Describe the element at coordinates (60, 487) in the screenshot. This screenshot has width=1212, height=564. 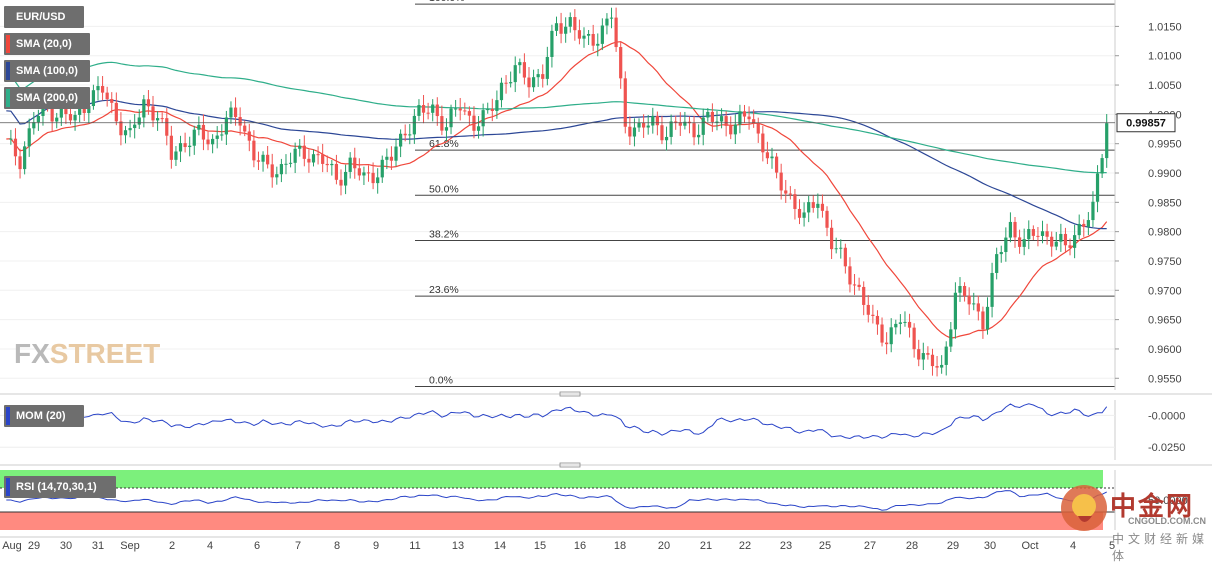
I see `legend-rsi: RSI (14,70,30,1)` at that location.